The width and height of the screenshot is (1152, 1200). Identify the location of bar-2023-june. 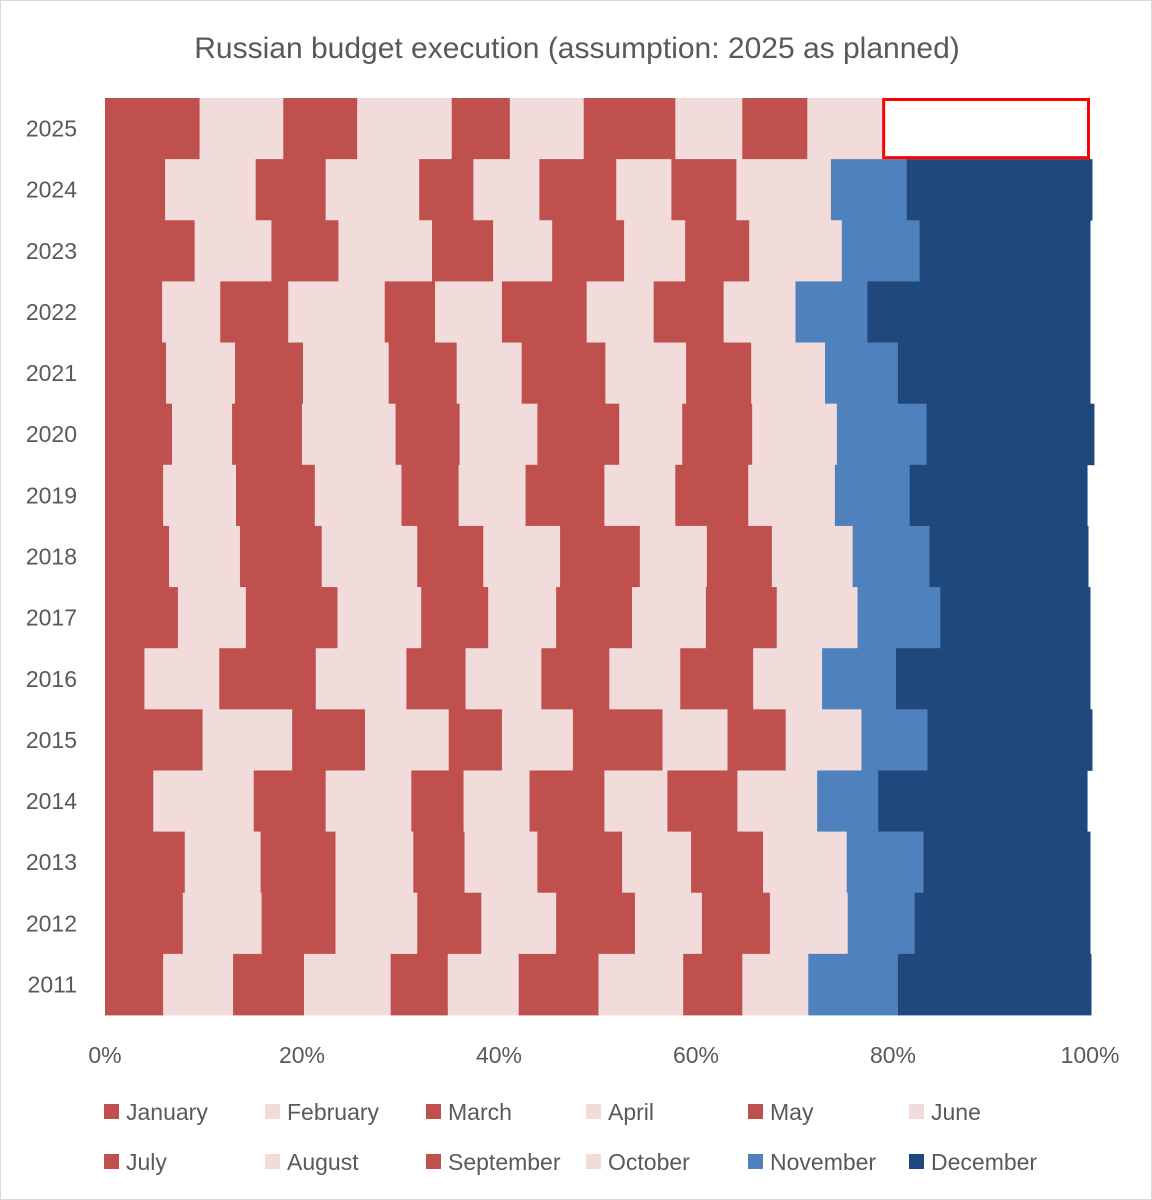
(523, 251).